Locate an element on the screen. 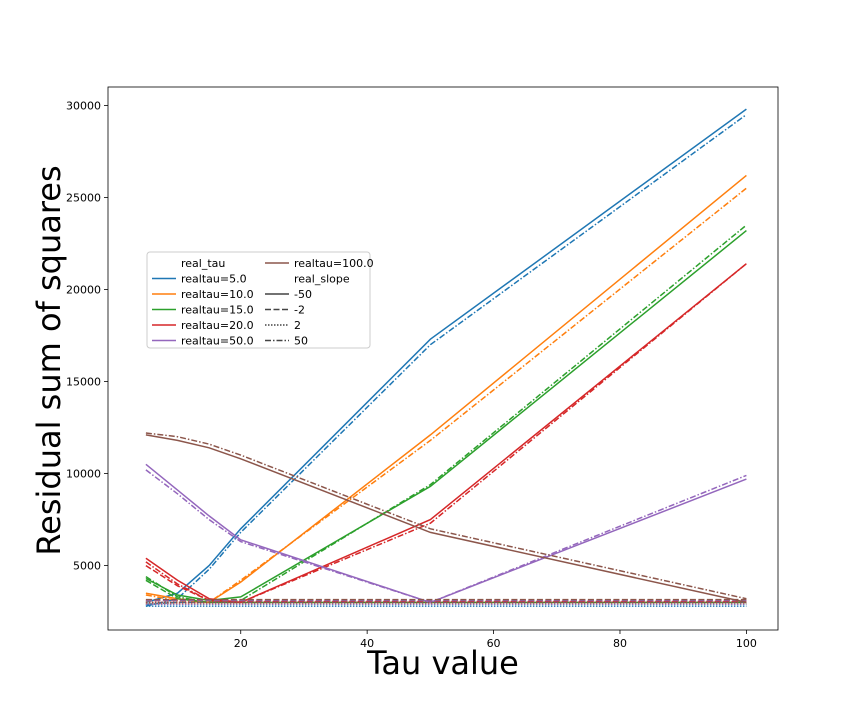  legend-entry-label: realtau=20.0 is located at coordinates (217, 325).